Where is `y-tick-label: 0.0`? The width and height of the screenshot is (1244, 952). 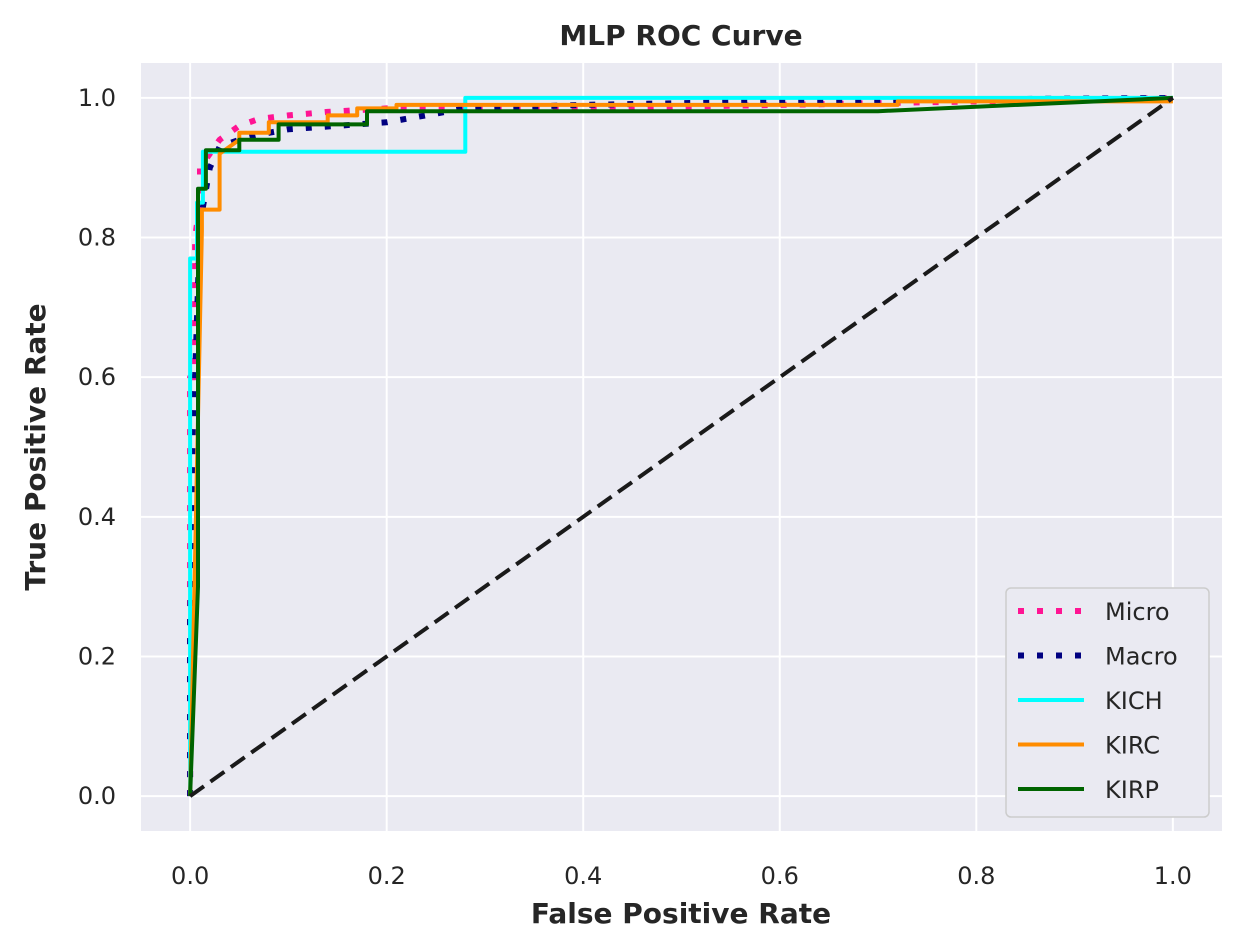
y-tick-label: 0.0 is located at coordinates (97, 796).